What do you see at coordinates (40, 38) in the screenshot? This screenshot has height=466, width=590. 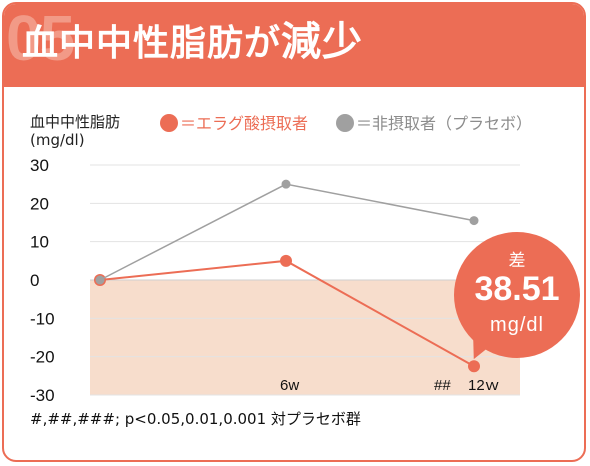 I see `section-number: 05` at bounding box center [40, 38].